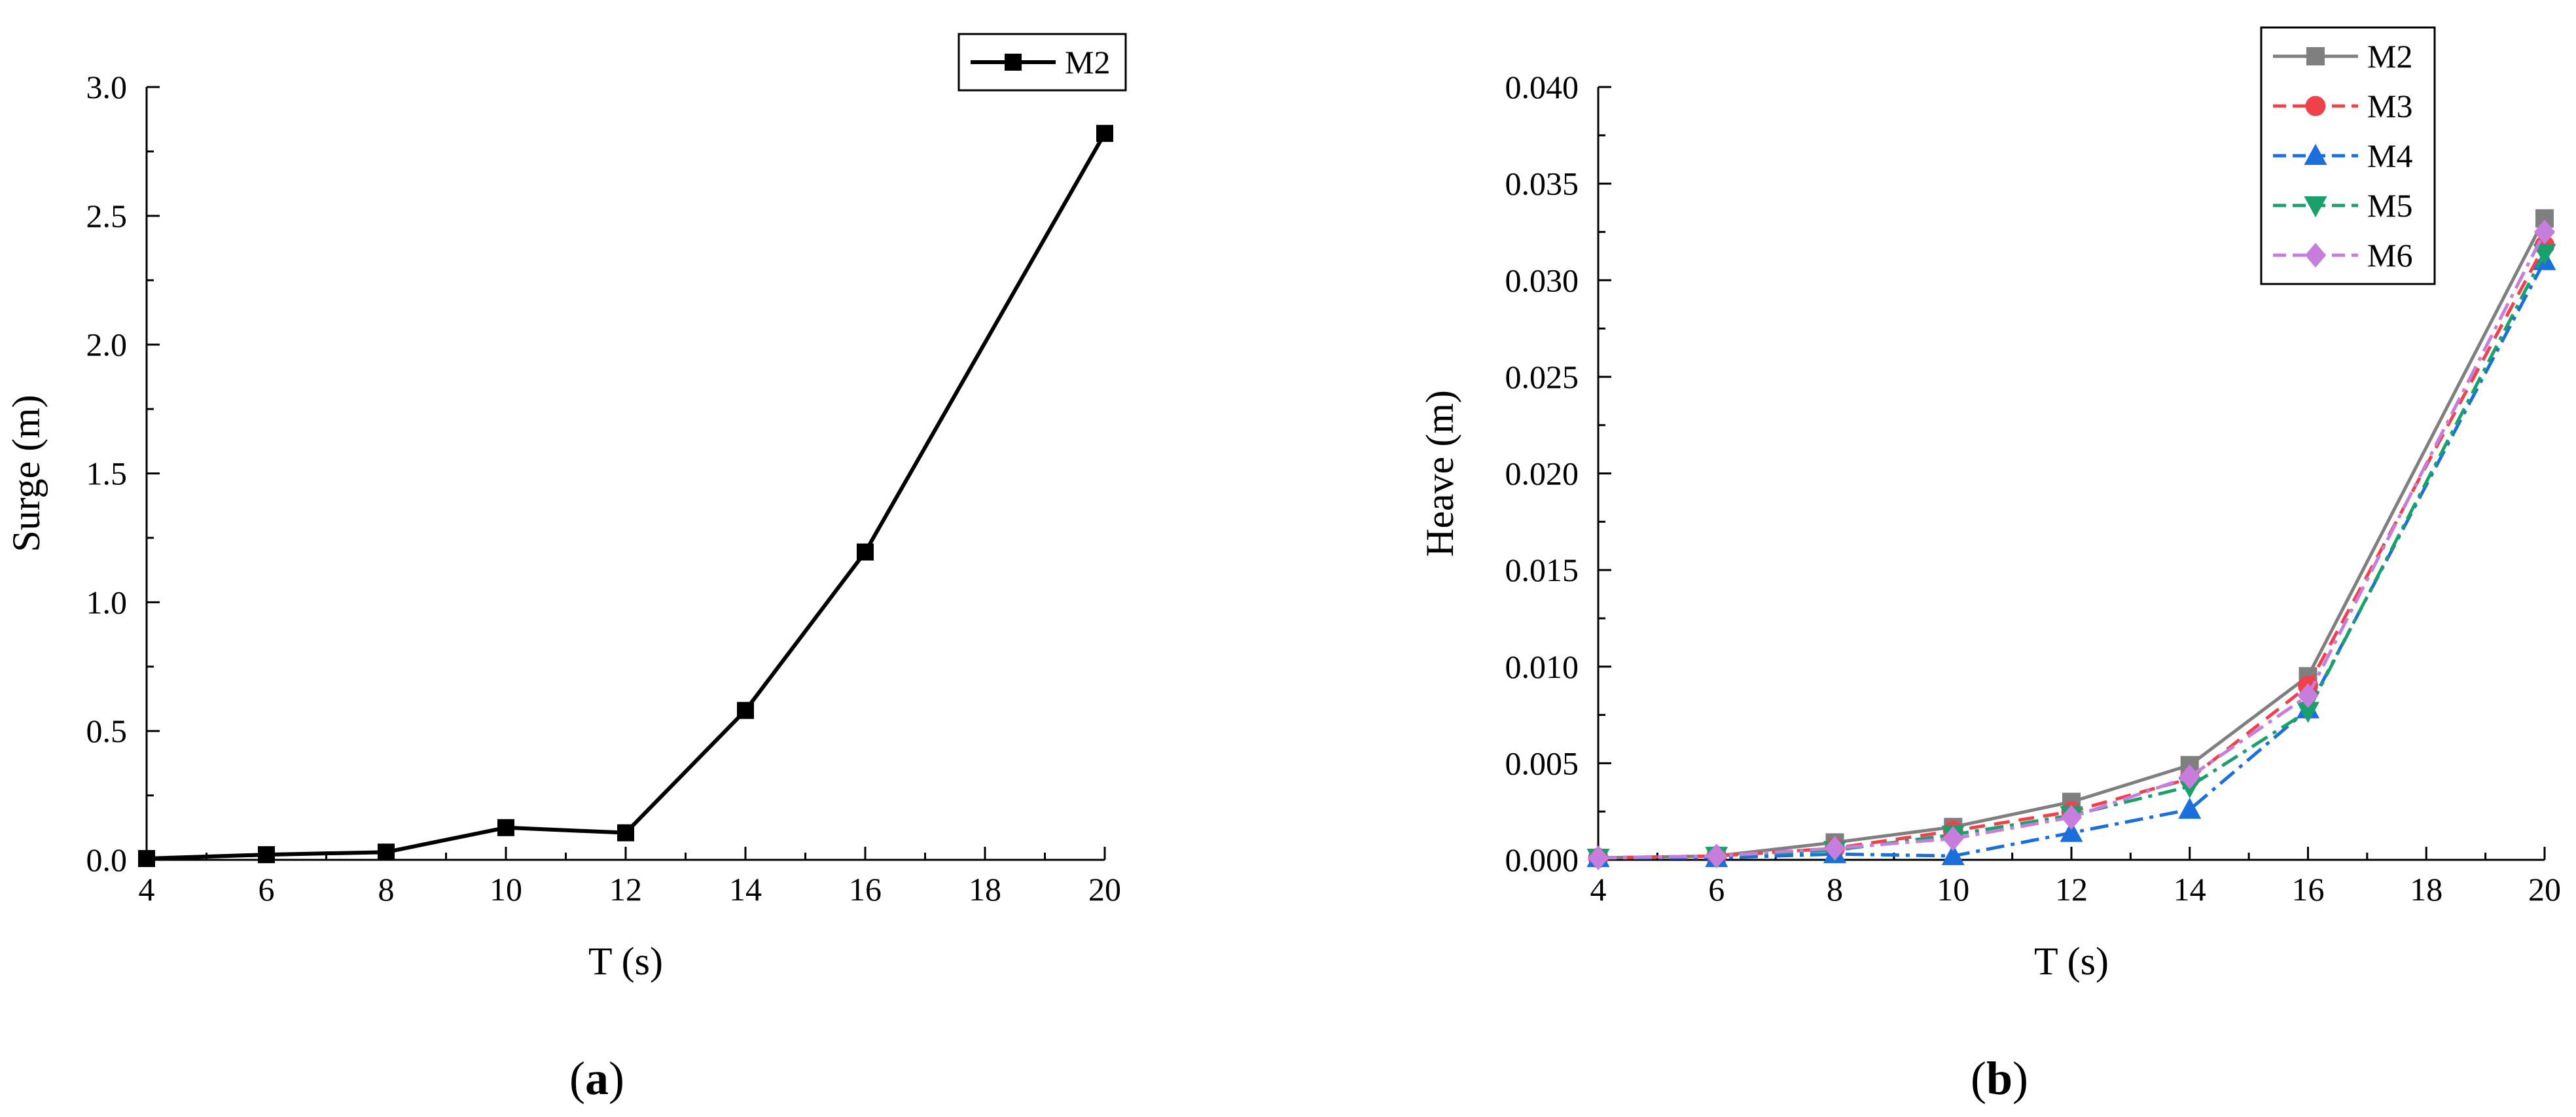 The width and height of the screenshot is (2576, 1117). I want to click on y-tick-label: 0.035, so click(1542, 184).